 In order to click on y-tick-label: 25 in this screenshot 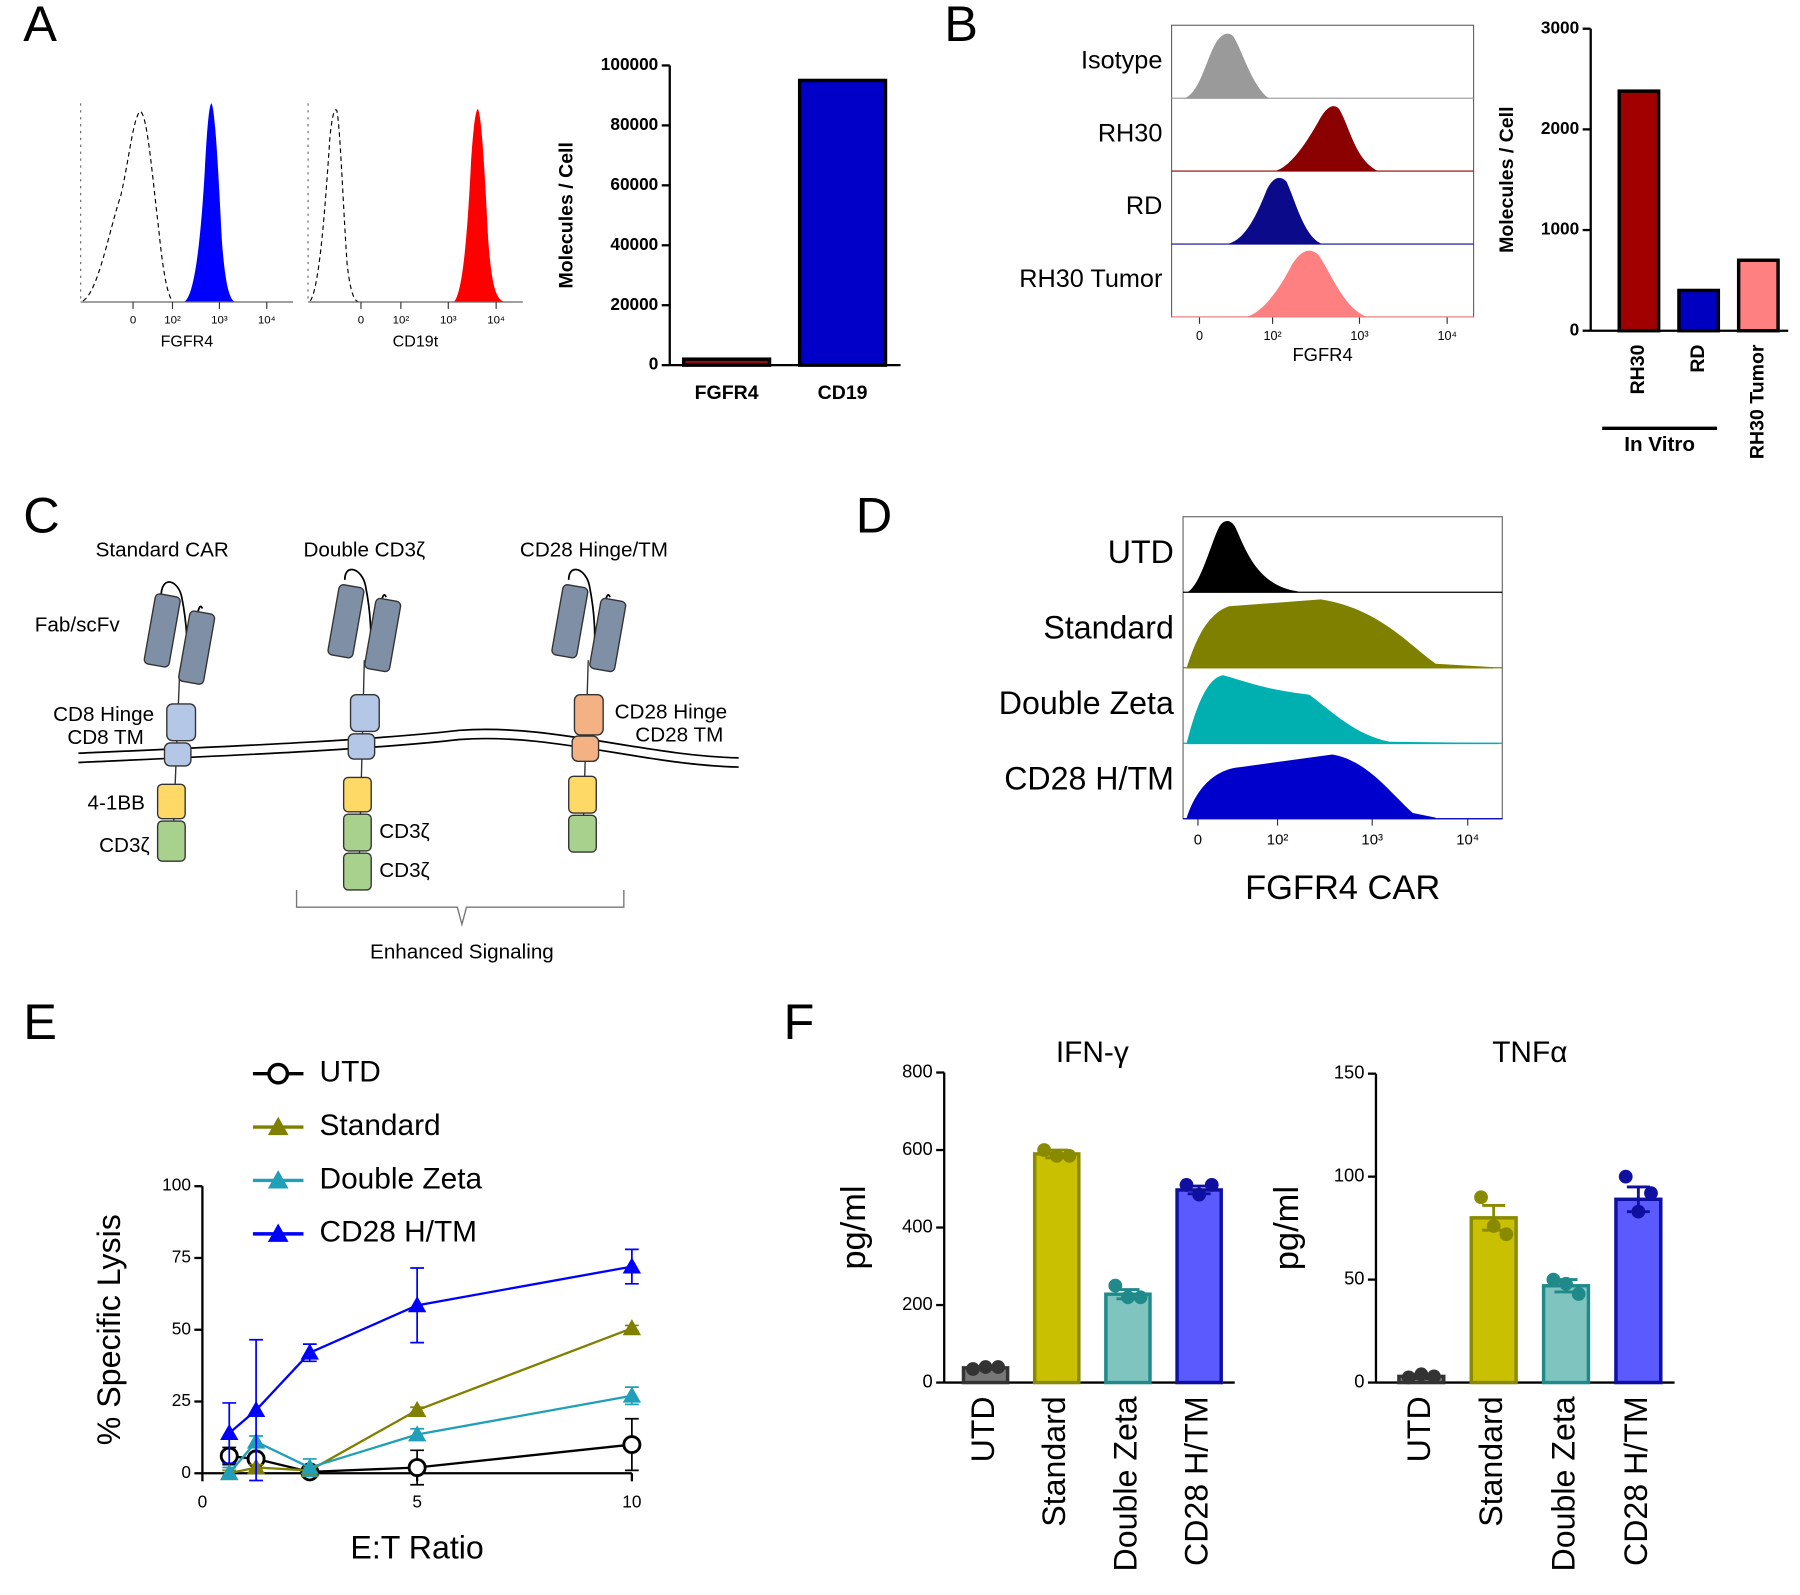, I will do `click(181, 1400)`.